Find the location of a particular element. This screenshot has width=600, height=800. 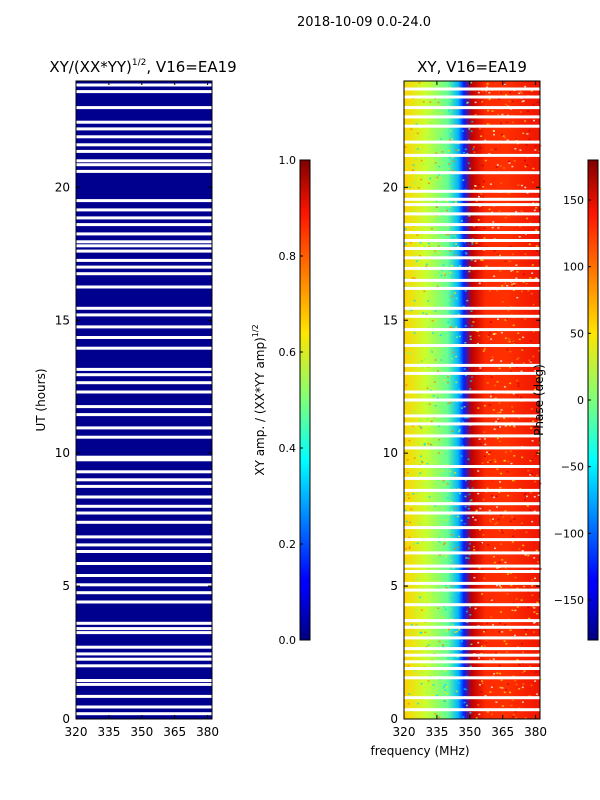

x-tick-label: 380 is located at coordinates (207, 732).